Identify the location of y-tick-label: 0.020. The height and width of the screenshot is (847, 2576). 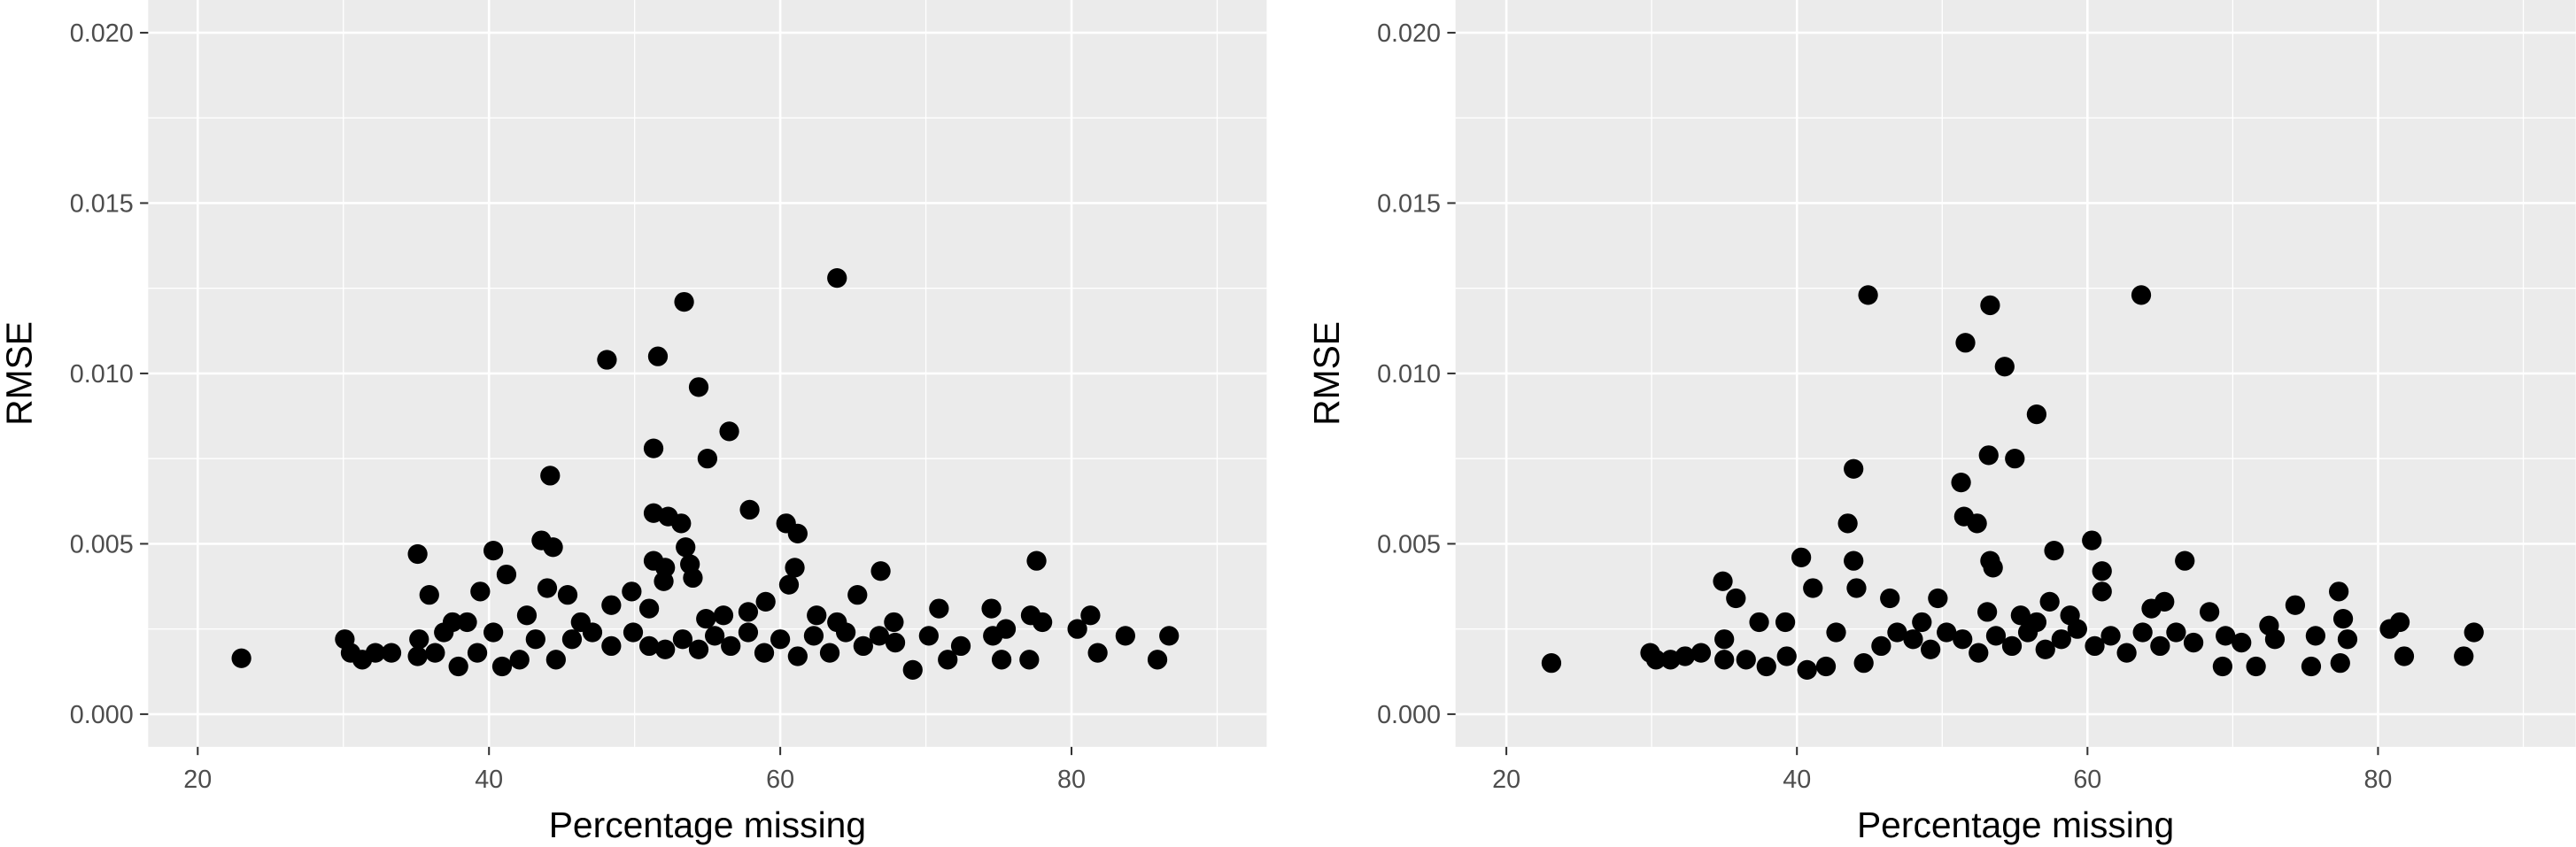
(1409, 34).